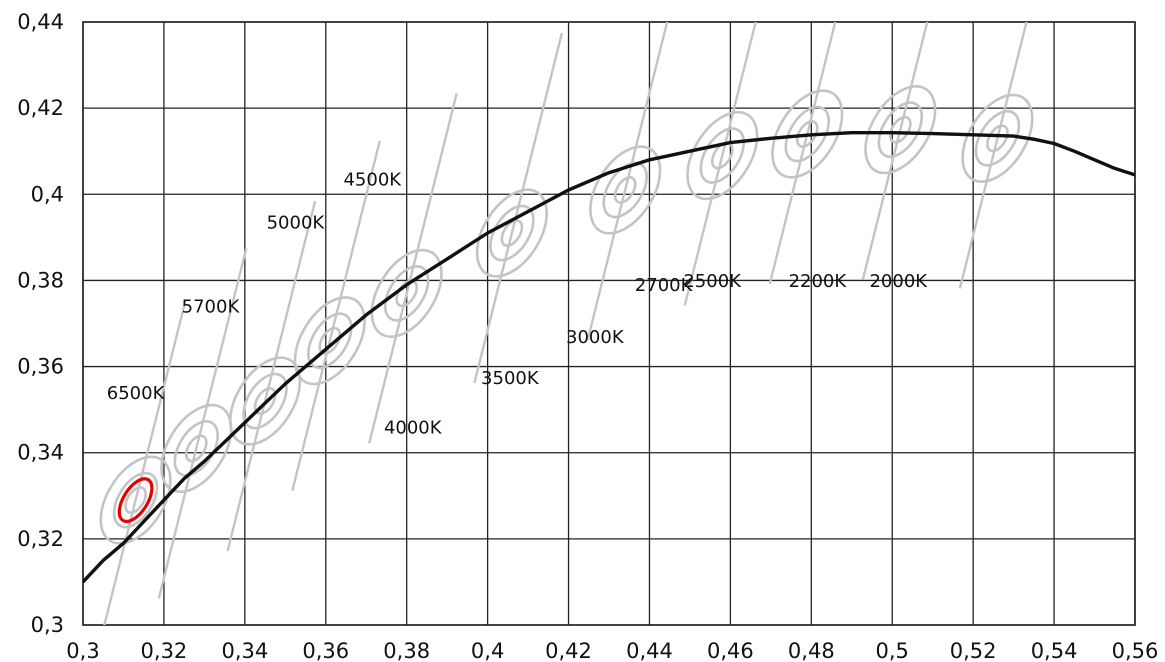  I want to click on cct-label: 3500K, so click(510, 378).